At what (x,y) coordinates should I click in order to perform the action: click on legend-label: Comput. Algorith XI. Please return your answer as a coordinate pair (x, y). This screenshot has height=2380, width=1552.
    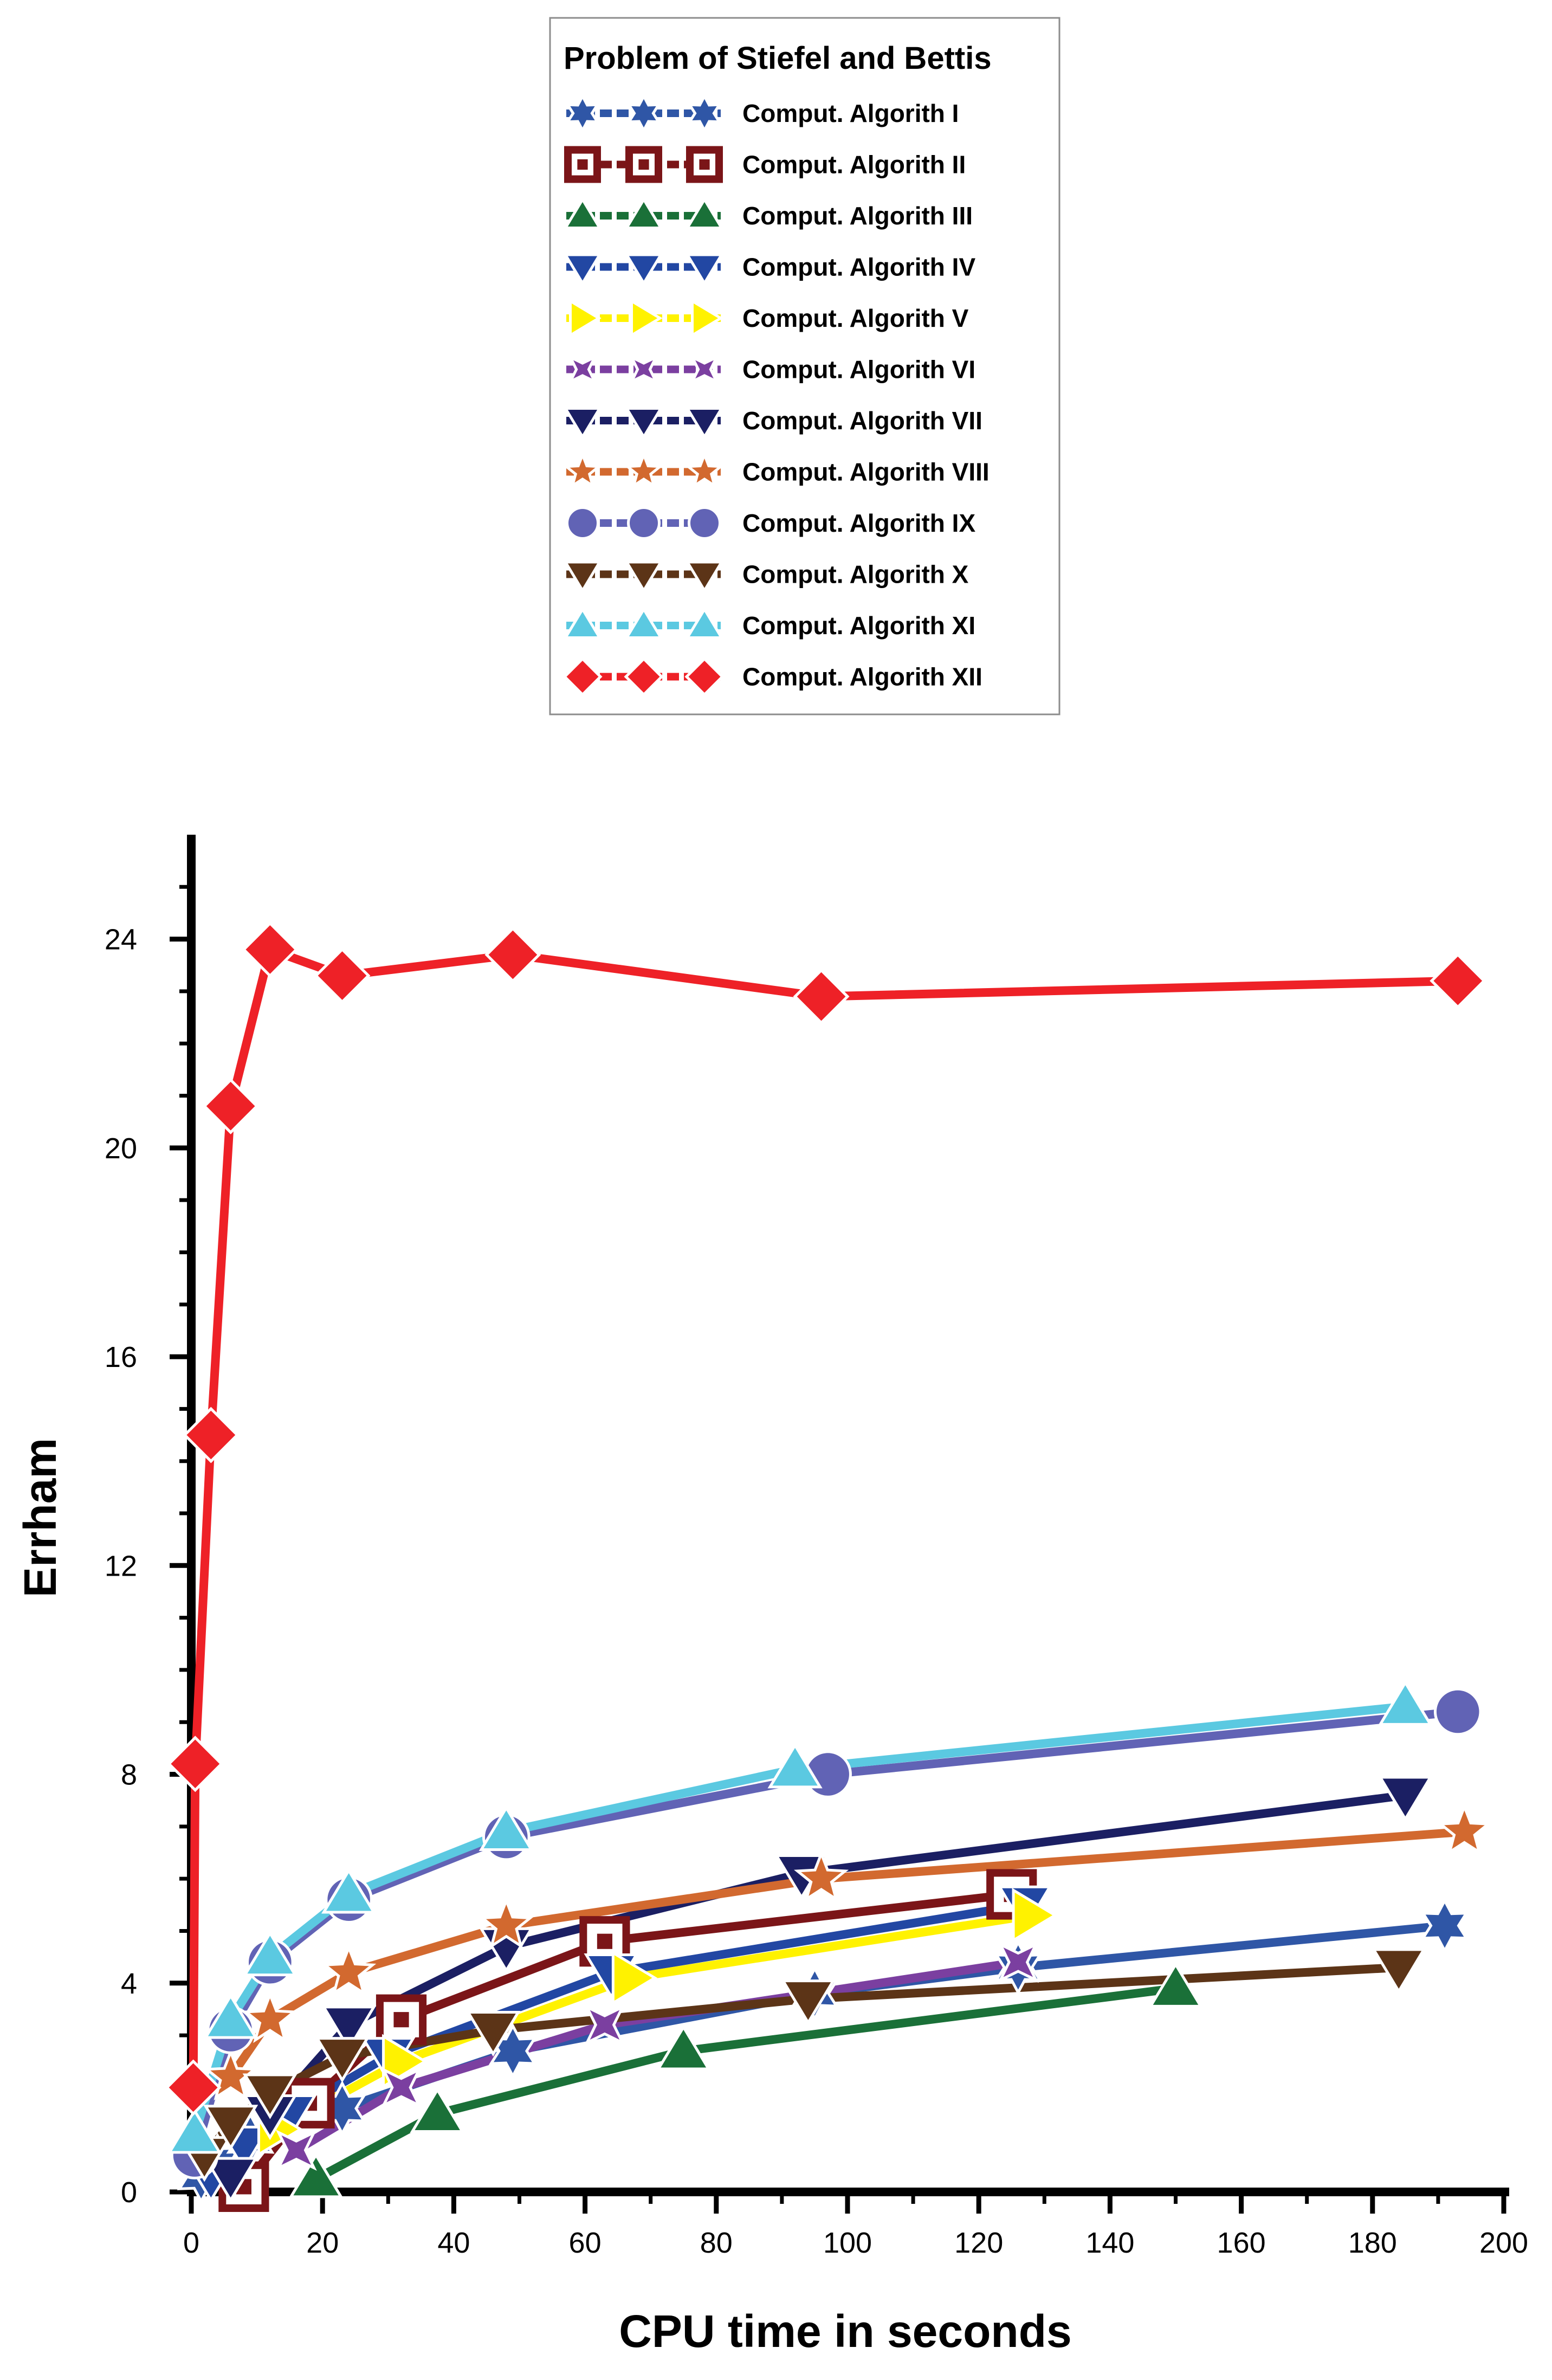
    Looking at the image, I should click on (859, 626).